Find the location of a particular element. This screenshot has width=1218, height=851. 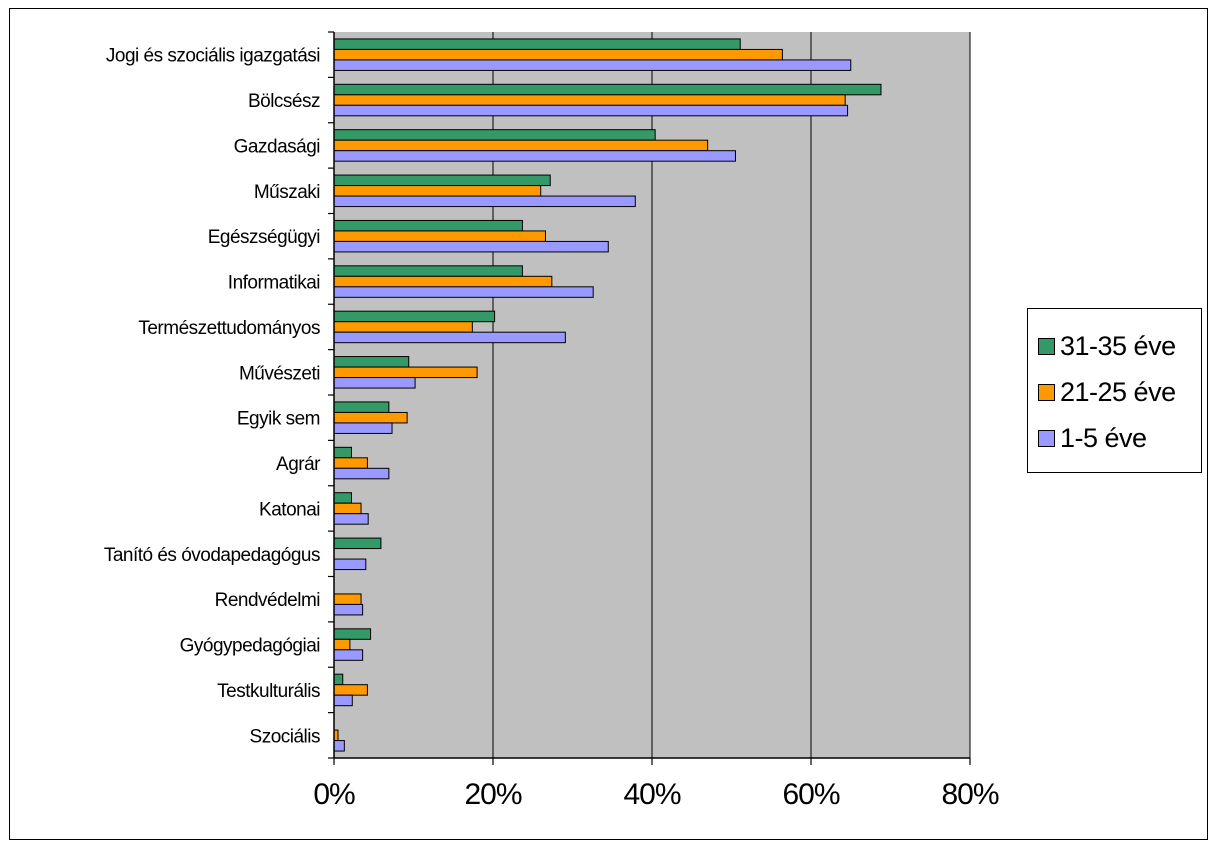

legend-item-series-3: 1-5 éve is located at coordinates (1119, 438).